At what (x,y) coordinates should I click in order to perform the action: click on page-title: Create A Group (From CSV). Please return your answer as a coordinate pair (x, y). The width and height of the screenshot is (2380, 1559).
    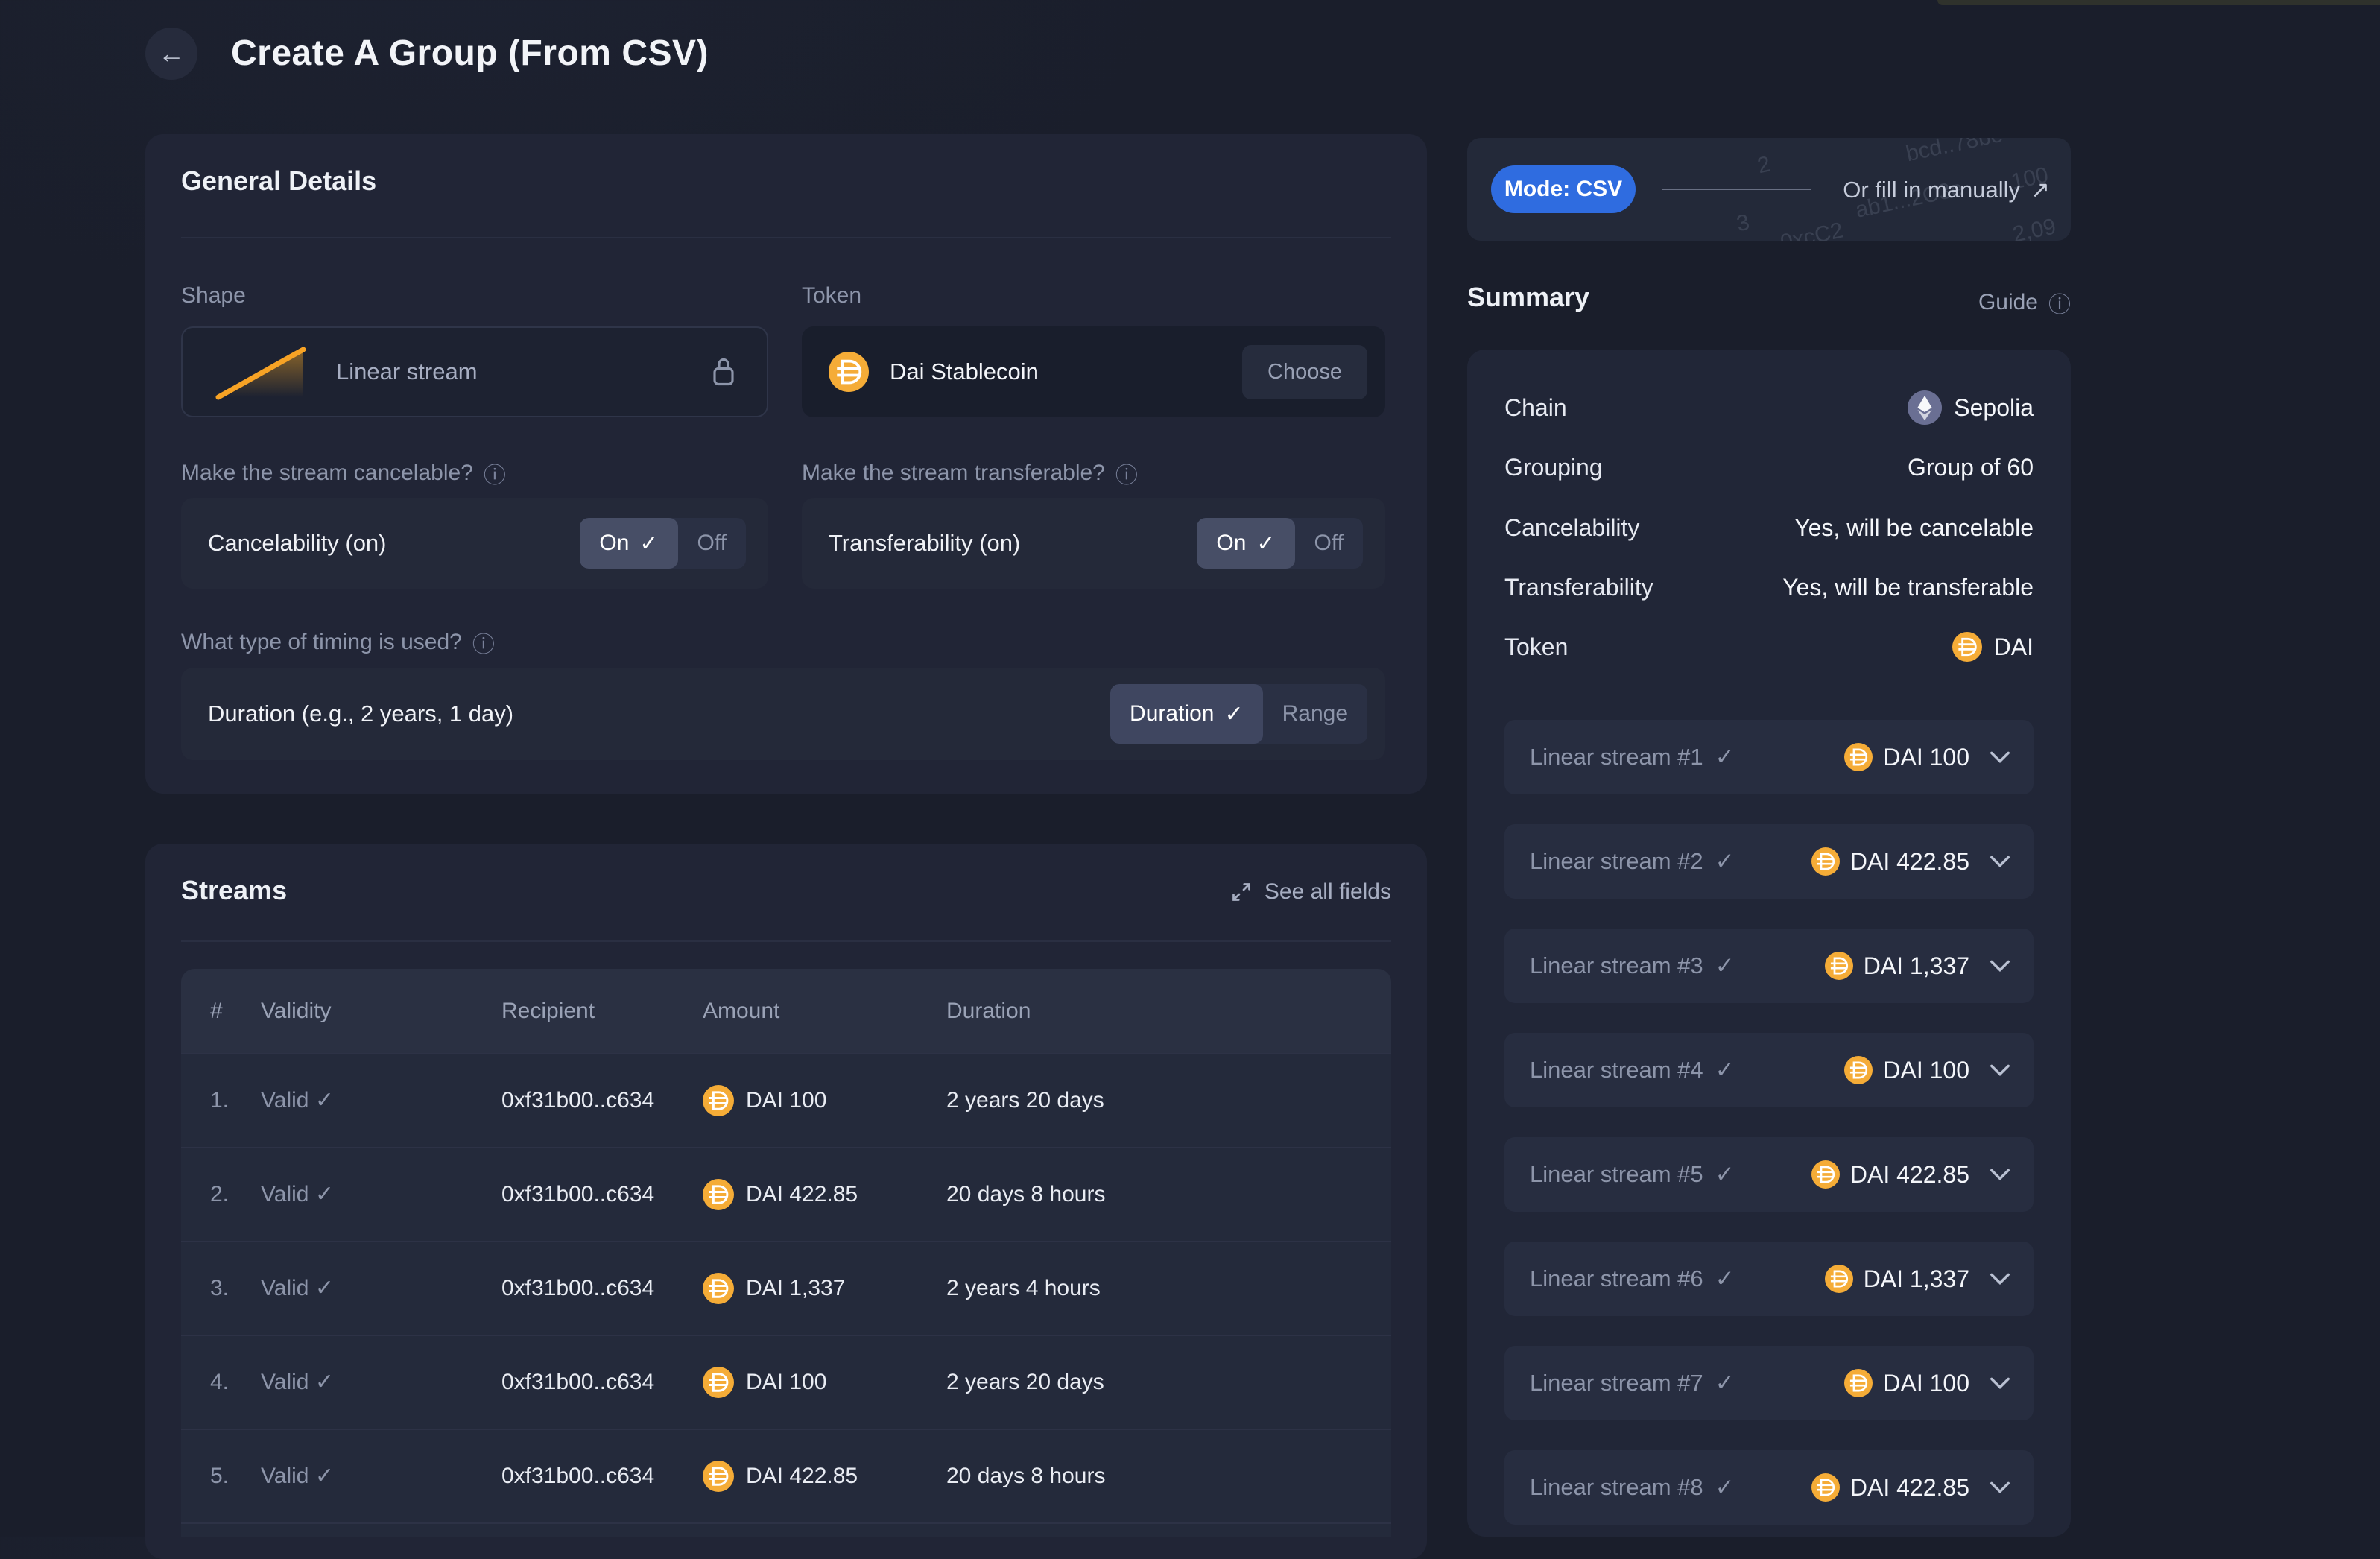
    Looking at the image, I should click on (470, 53).